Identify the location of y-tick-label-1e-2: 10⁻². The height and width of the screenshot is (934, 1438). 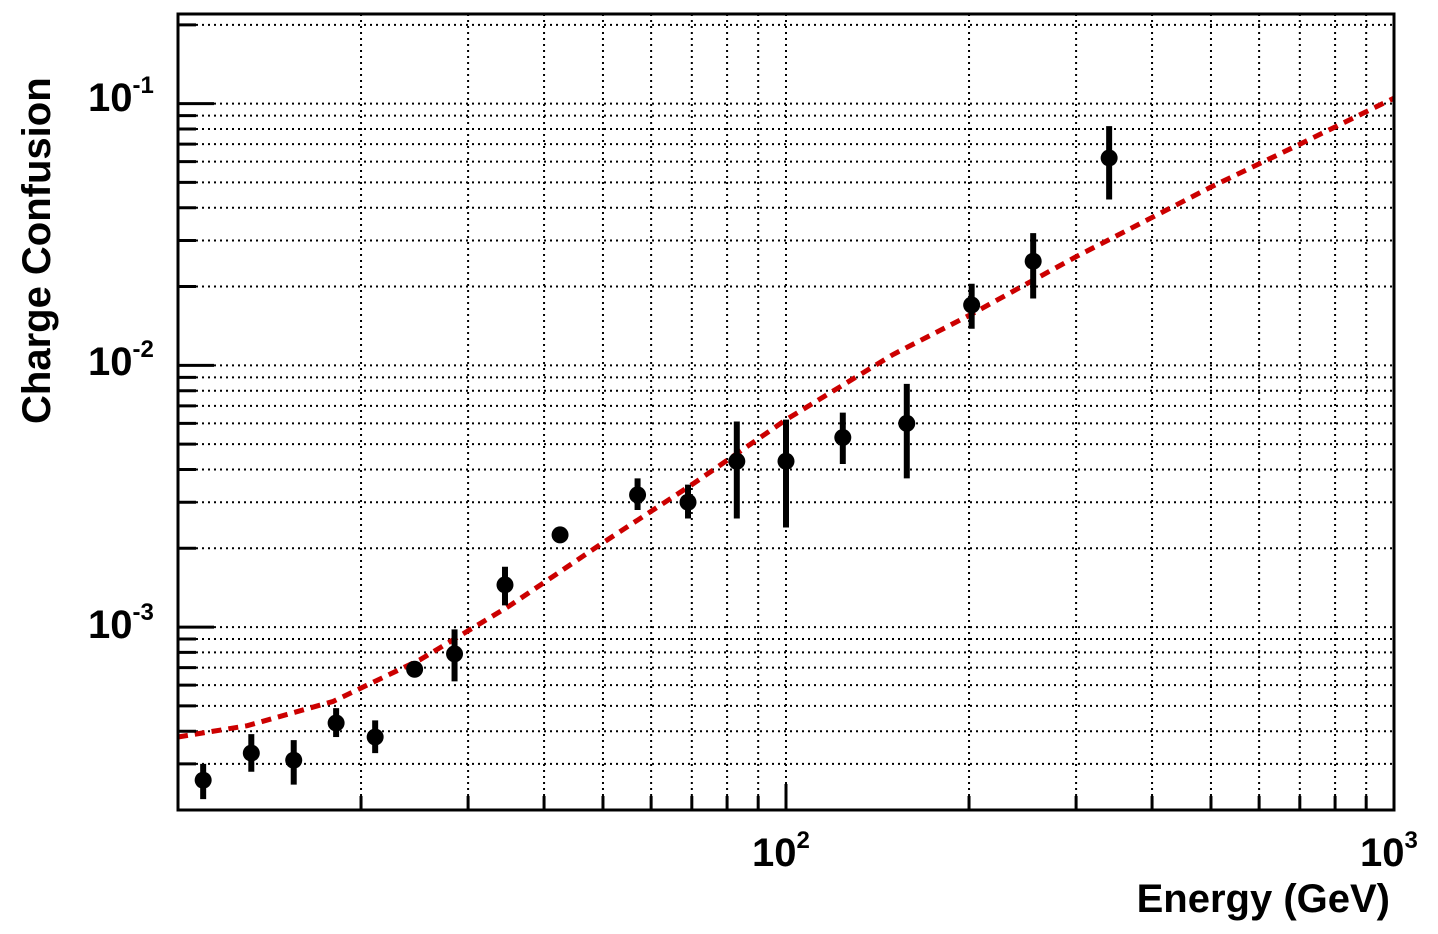
(121, 360).